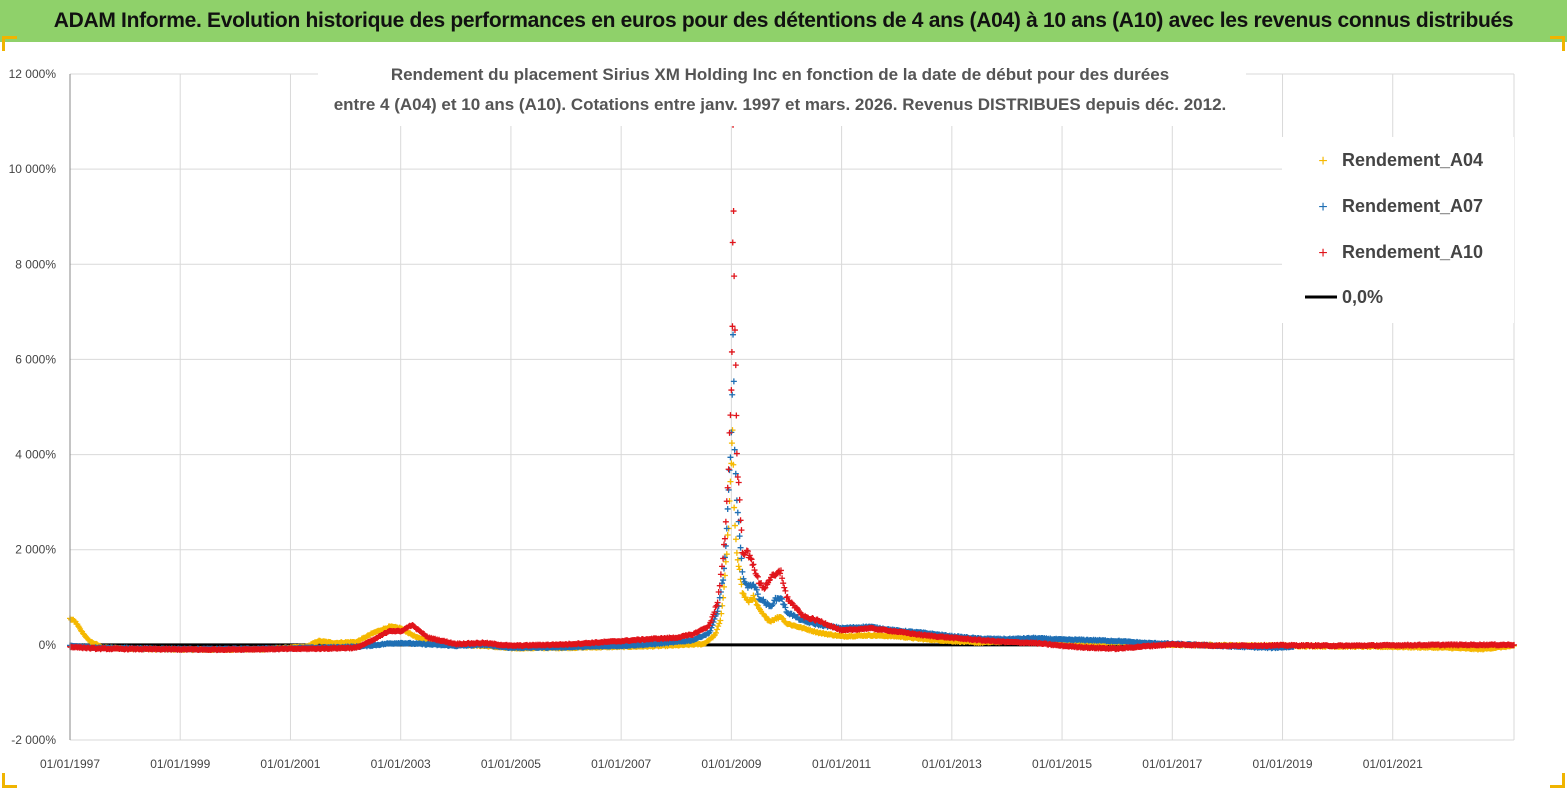 The width and height of the screenshot is (1567, 790). I want to click on x-tick-label: 01/01/2009, so click(731, 764).